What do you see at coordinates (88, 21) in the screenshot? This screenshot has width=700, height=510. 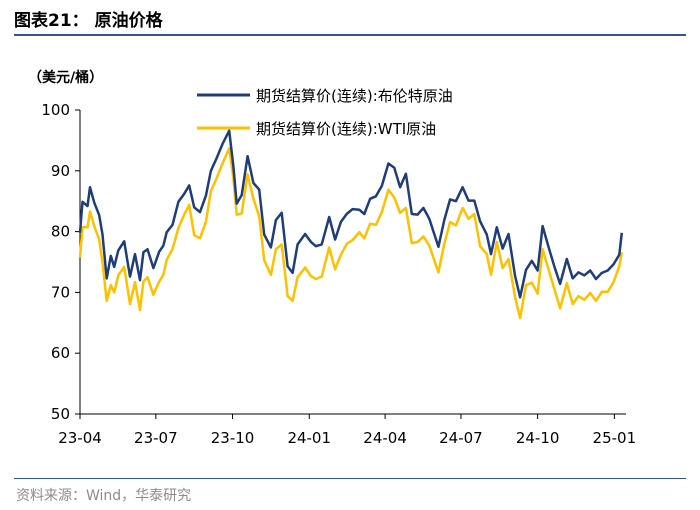 I see `page-title: 图表21： 原油价格` at bounding box center [88, 21].